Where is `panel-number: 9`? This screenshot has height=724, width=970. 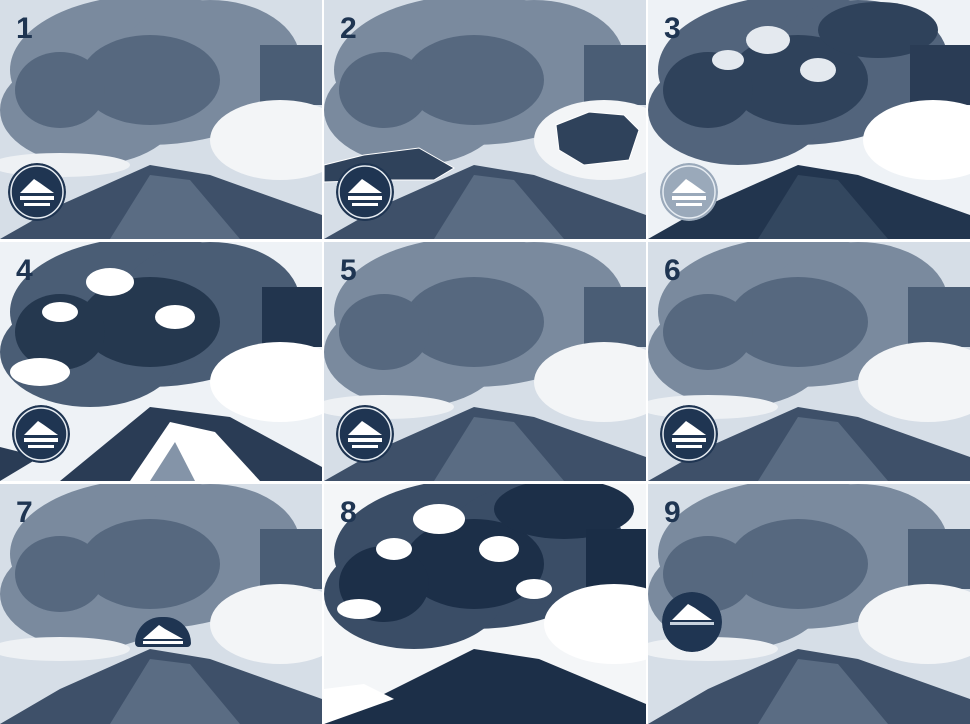
panel-number: 9 is located at coordinates (672, 513).